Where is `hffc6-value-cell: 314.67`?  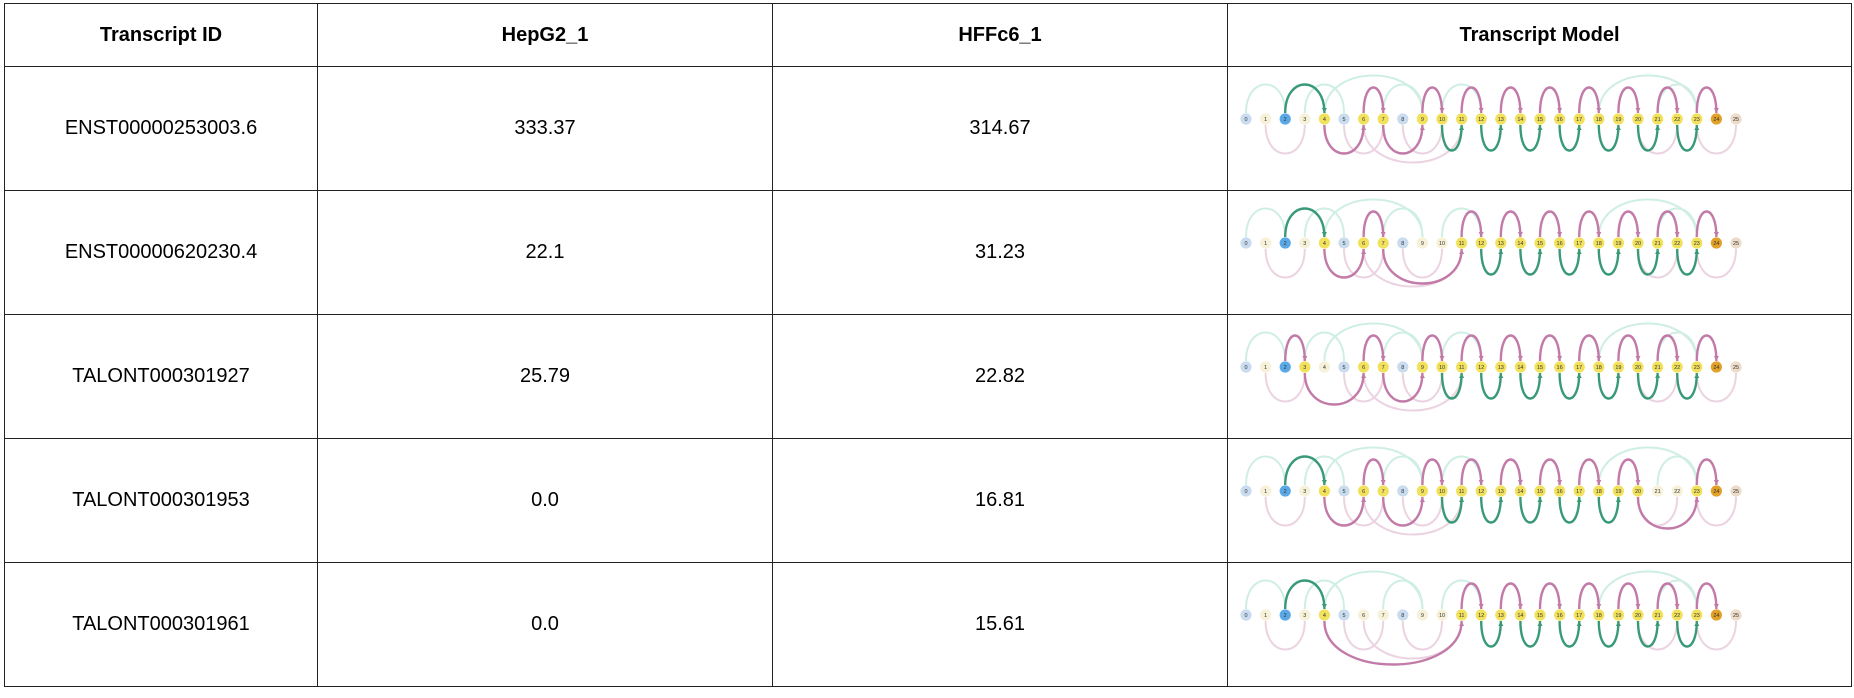 hffc6-value-cell: 314.67 is located at coordinates (1000, 128).